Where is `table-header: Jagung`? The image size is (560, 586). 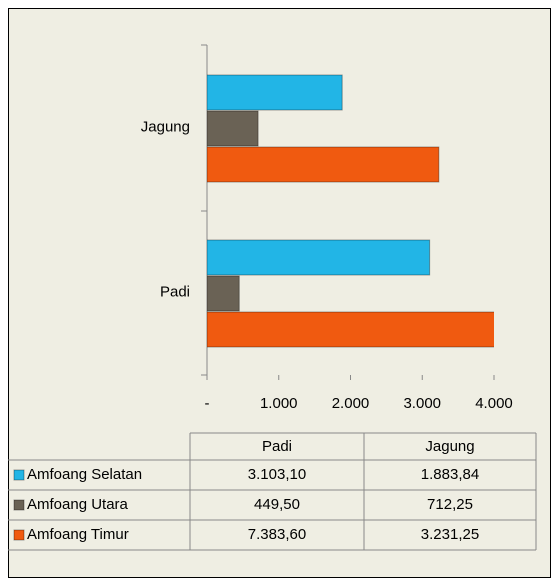
table-header: Jagung is located at coordinates (449, 446).